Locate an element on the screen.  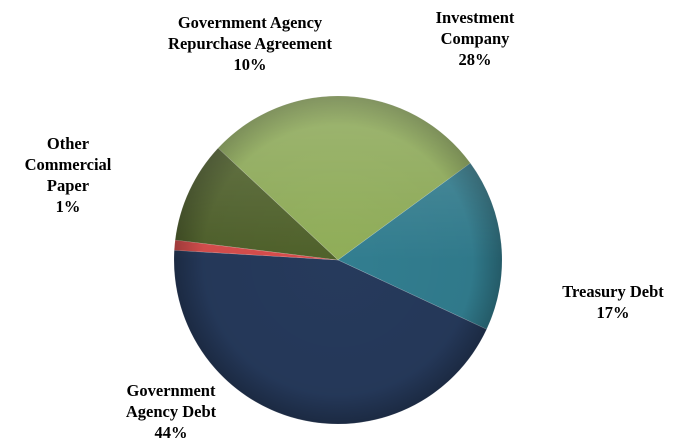
label-line: Treasury Debt is located at coordinates (613, 291).